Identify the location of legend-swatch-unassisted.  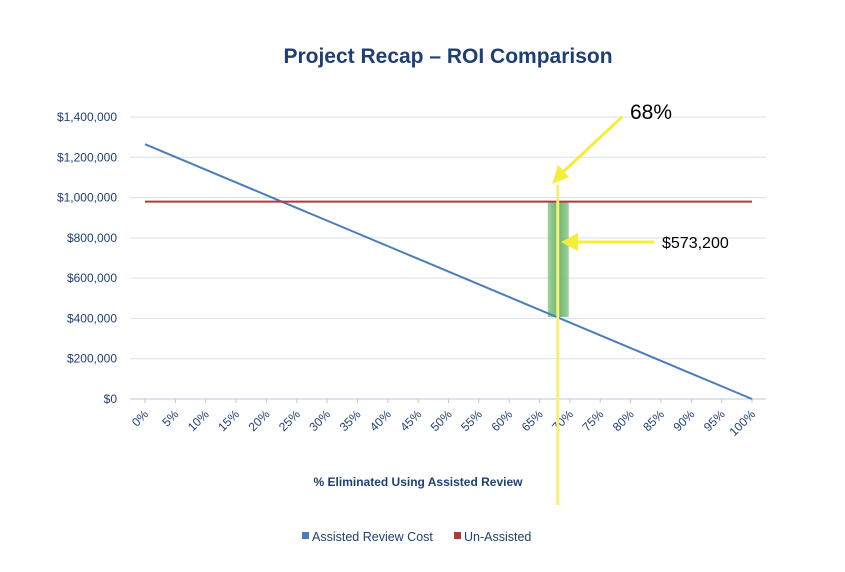
(457, 535).